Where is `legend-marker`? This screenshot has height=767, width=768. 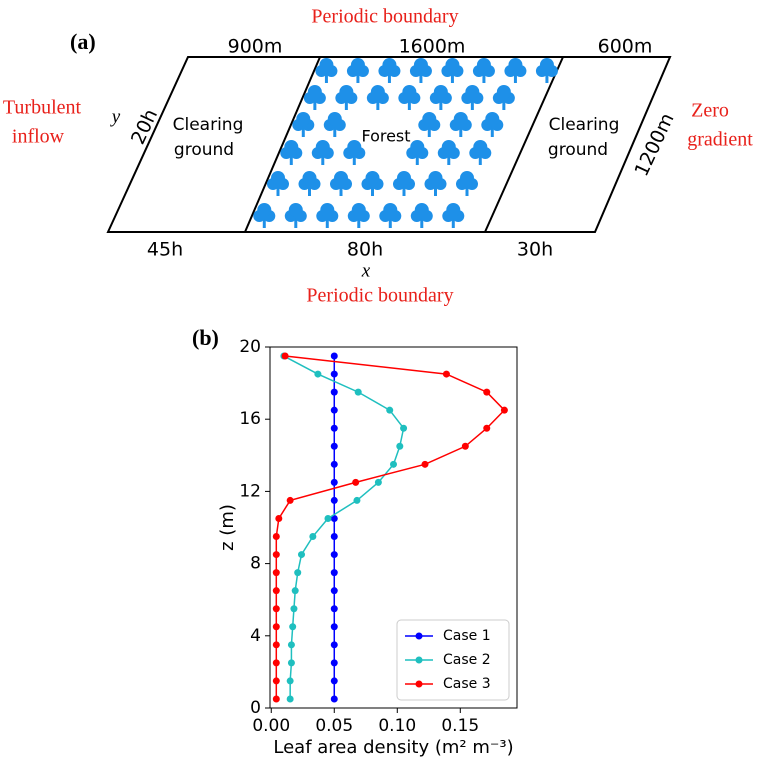
legend-marker is located at coordinates (419, 660).